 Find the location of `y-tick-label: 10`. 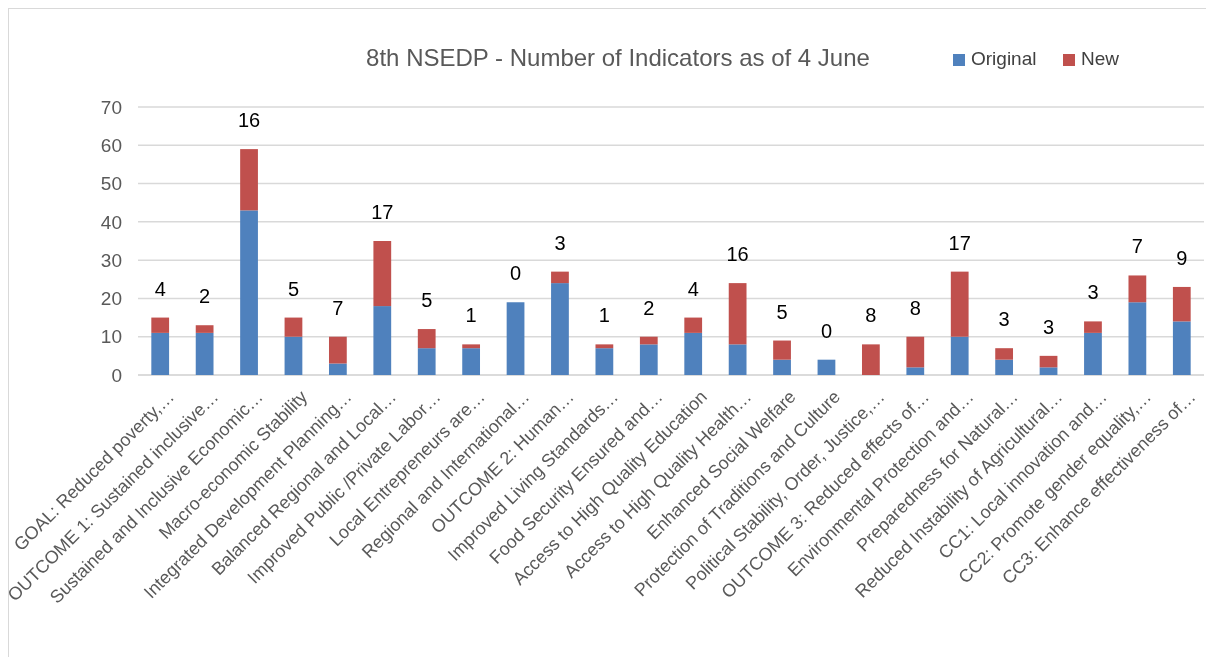

y-tick-label: 10 is located at coordinates (111, 337).